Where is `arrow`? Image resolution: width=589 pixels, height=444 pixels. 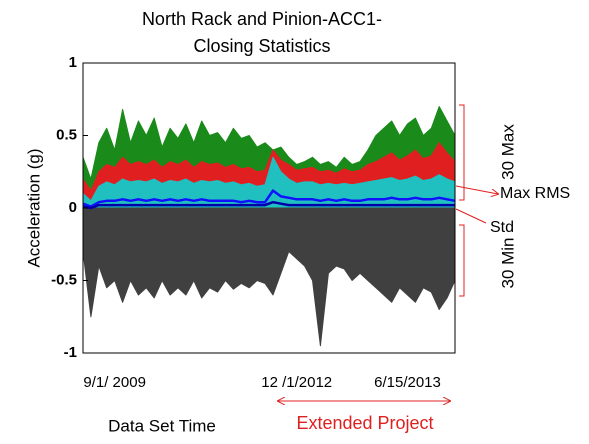
arrow is located at coordinates (476, 189).